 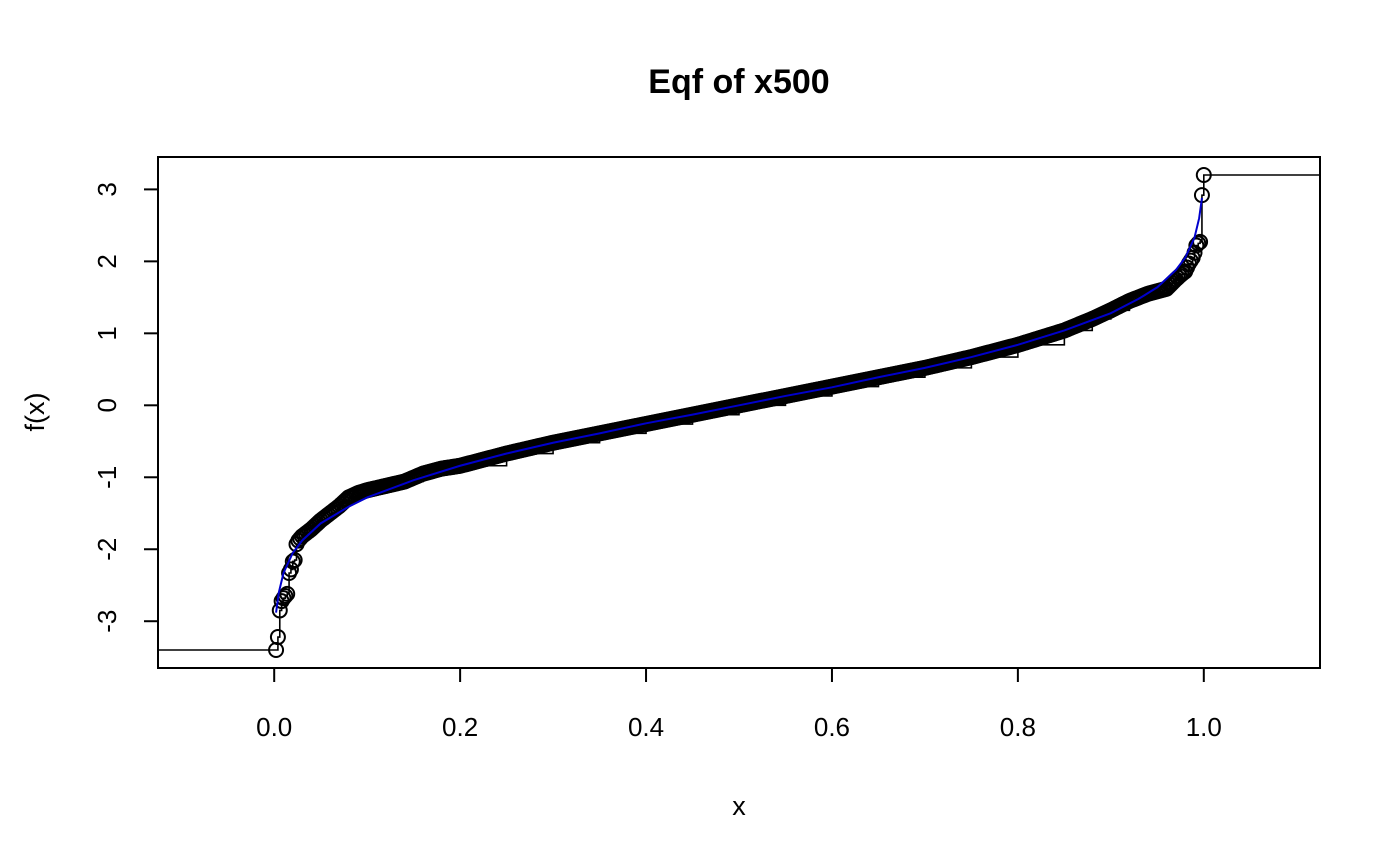 I want to click on x-tick-label: 0.4, so click(x=646, y=727).